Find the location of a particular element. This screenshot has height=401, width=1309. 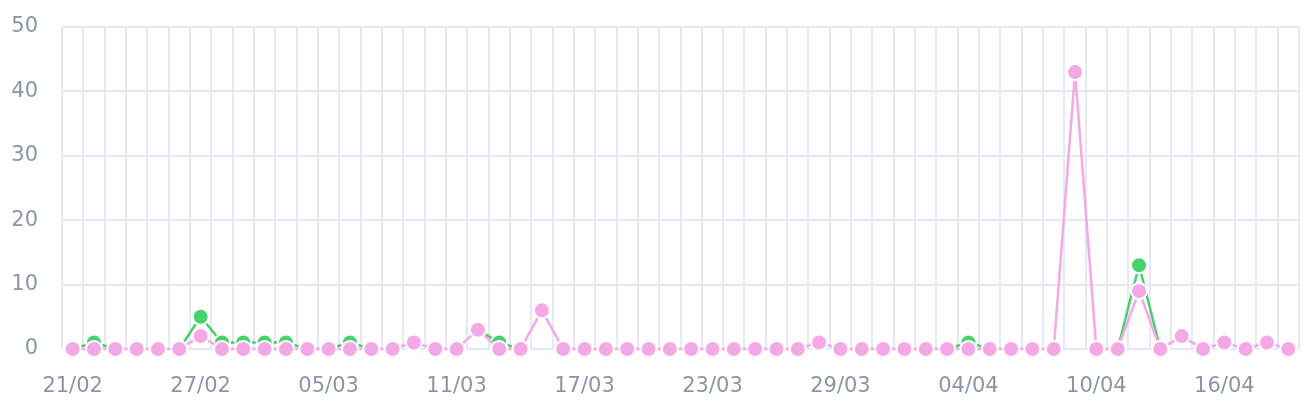

x-tick-label: 27/02 is located at coordinates (200, 385).